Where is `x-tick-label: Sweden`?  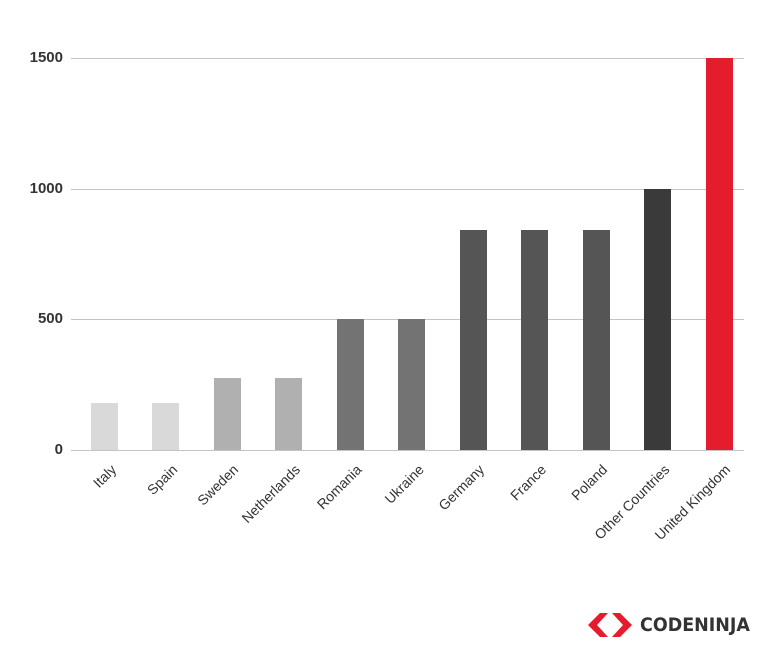 x-tick-label: Sweden is located at coordinates (218, 485).